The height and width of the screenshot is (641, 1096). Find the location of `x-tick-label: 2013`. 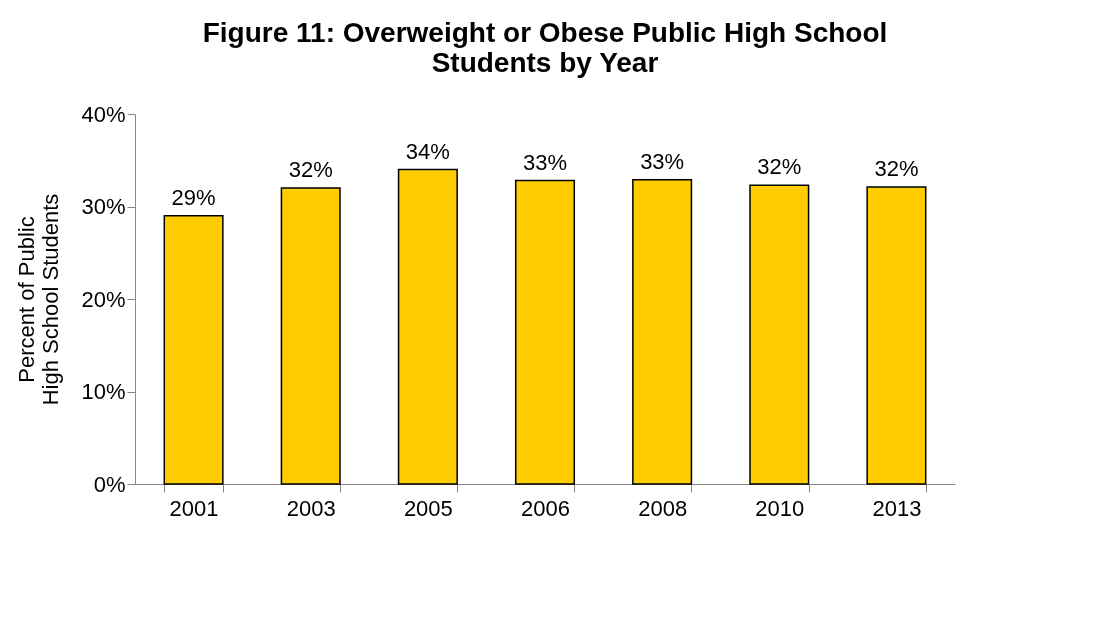

x-tick-label: 2013 is located at coordinates (897, 508).